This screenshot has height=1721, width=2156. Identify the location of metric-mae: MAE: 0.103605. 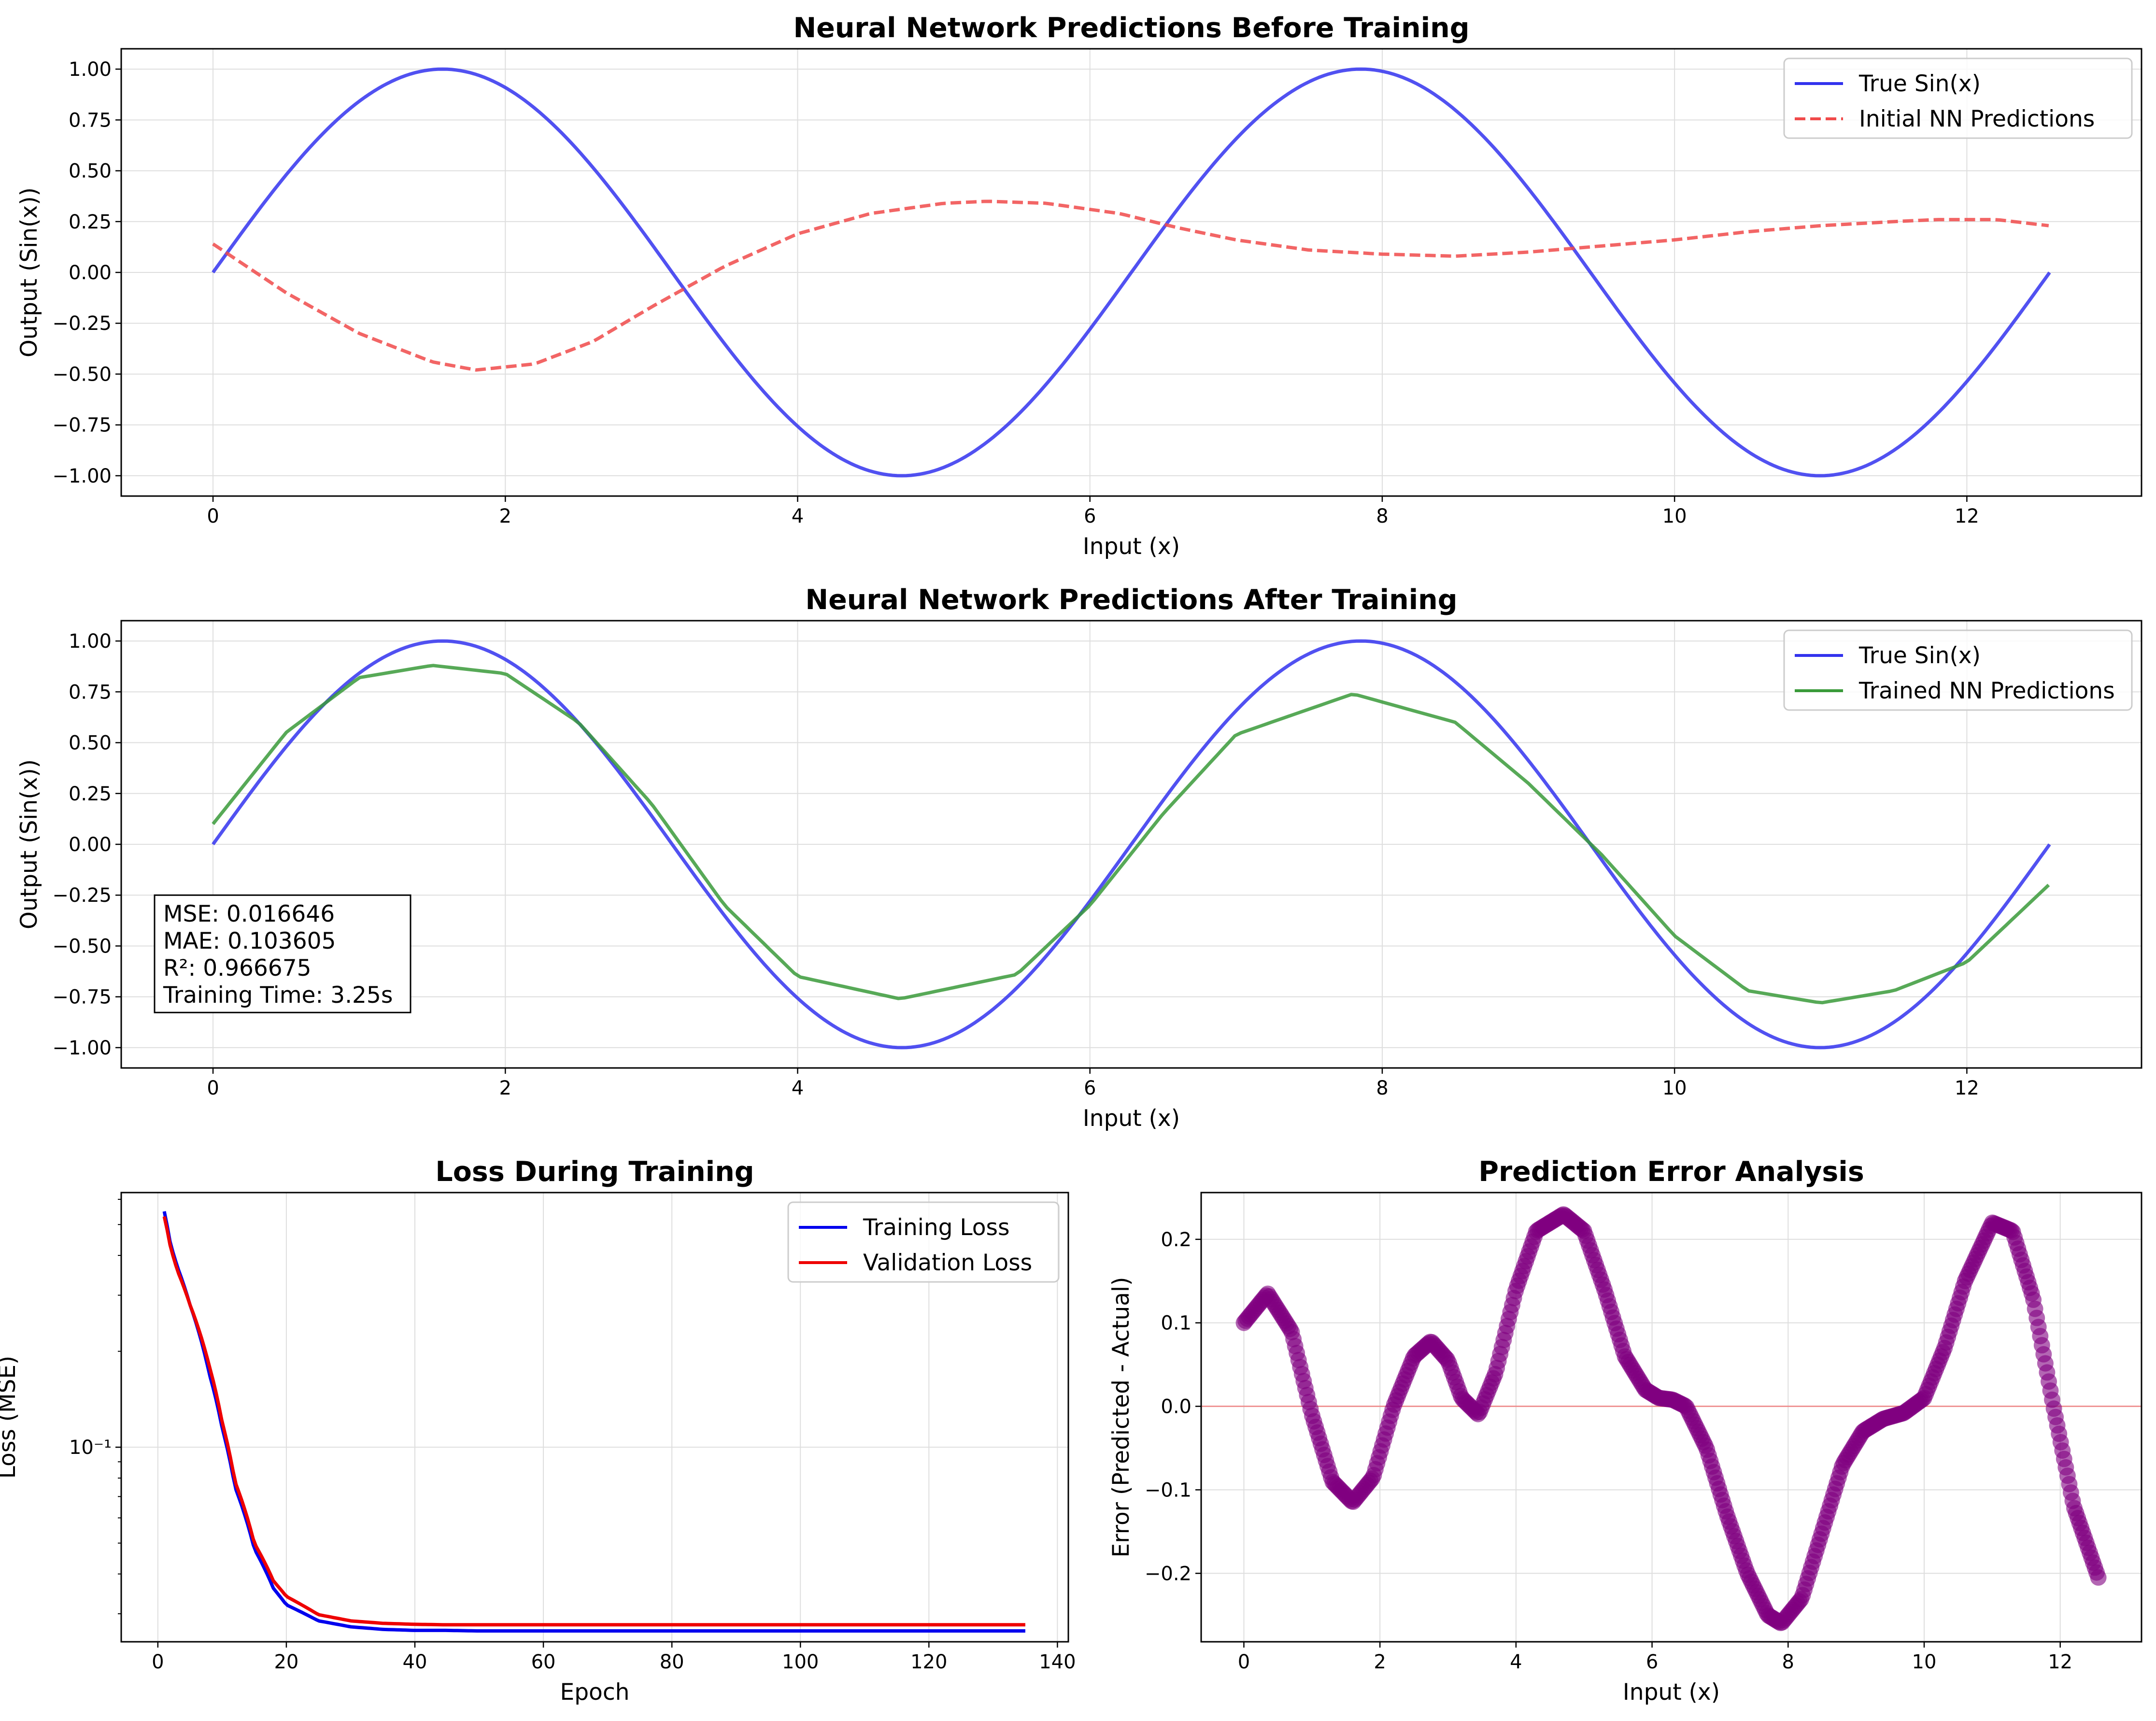
(250, 941).